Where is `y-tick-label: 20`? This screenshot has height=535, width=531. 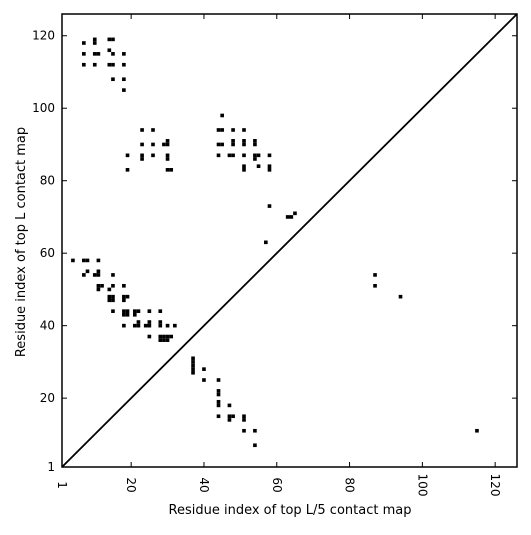 y-tick-label: 20 is located at coordinates (47, 398).